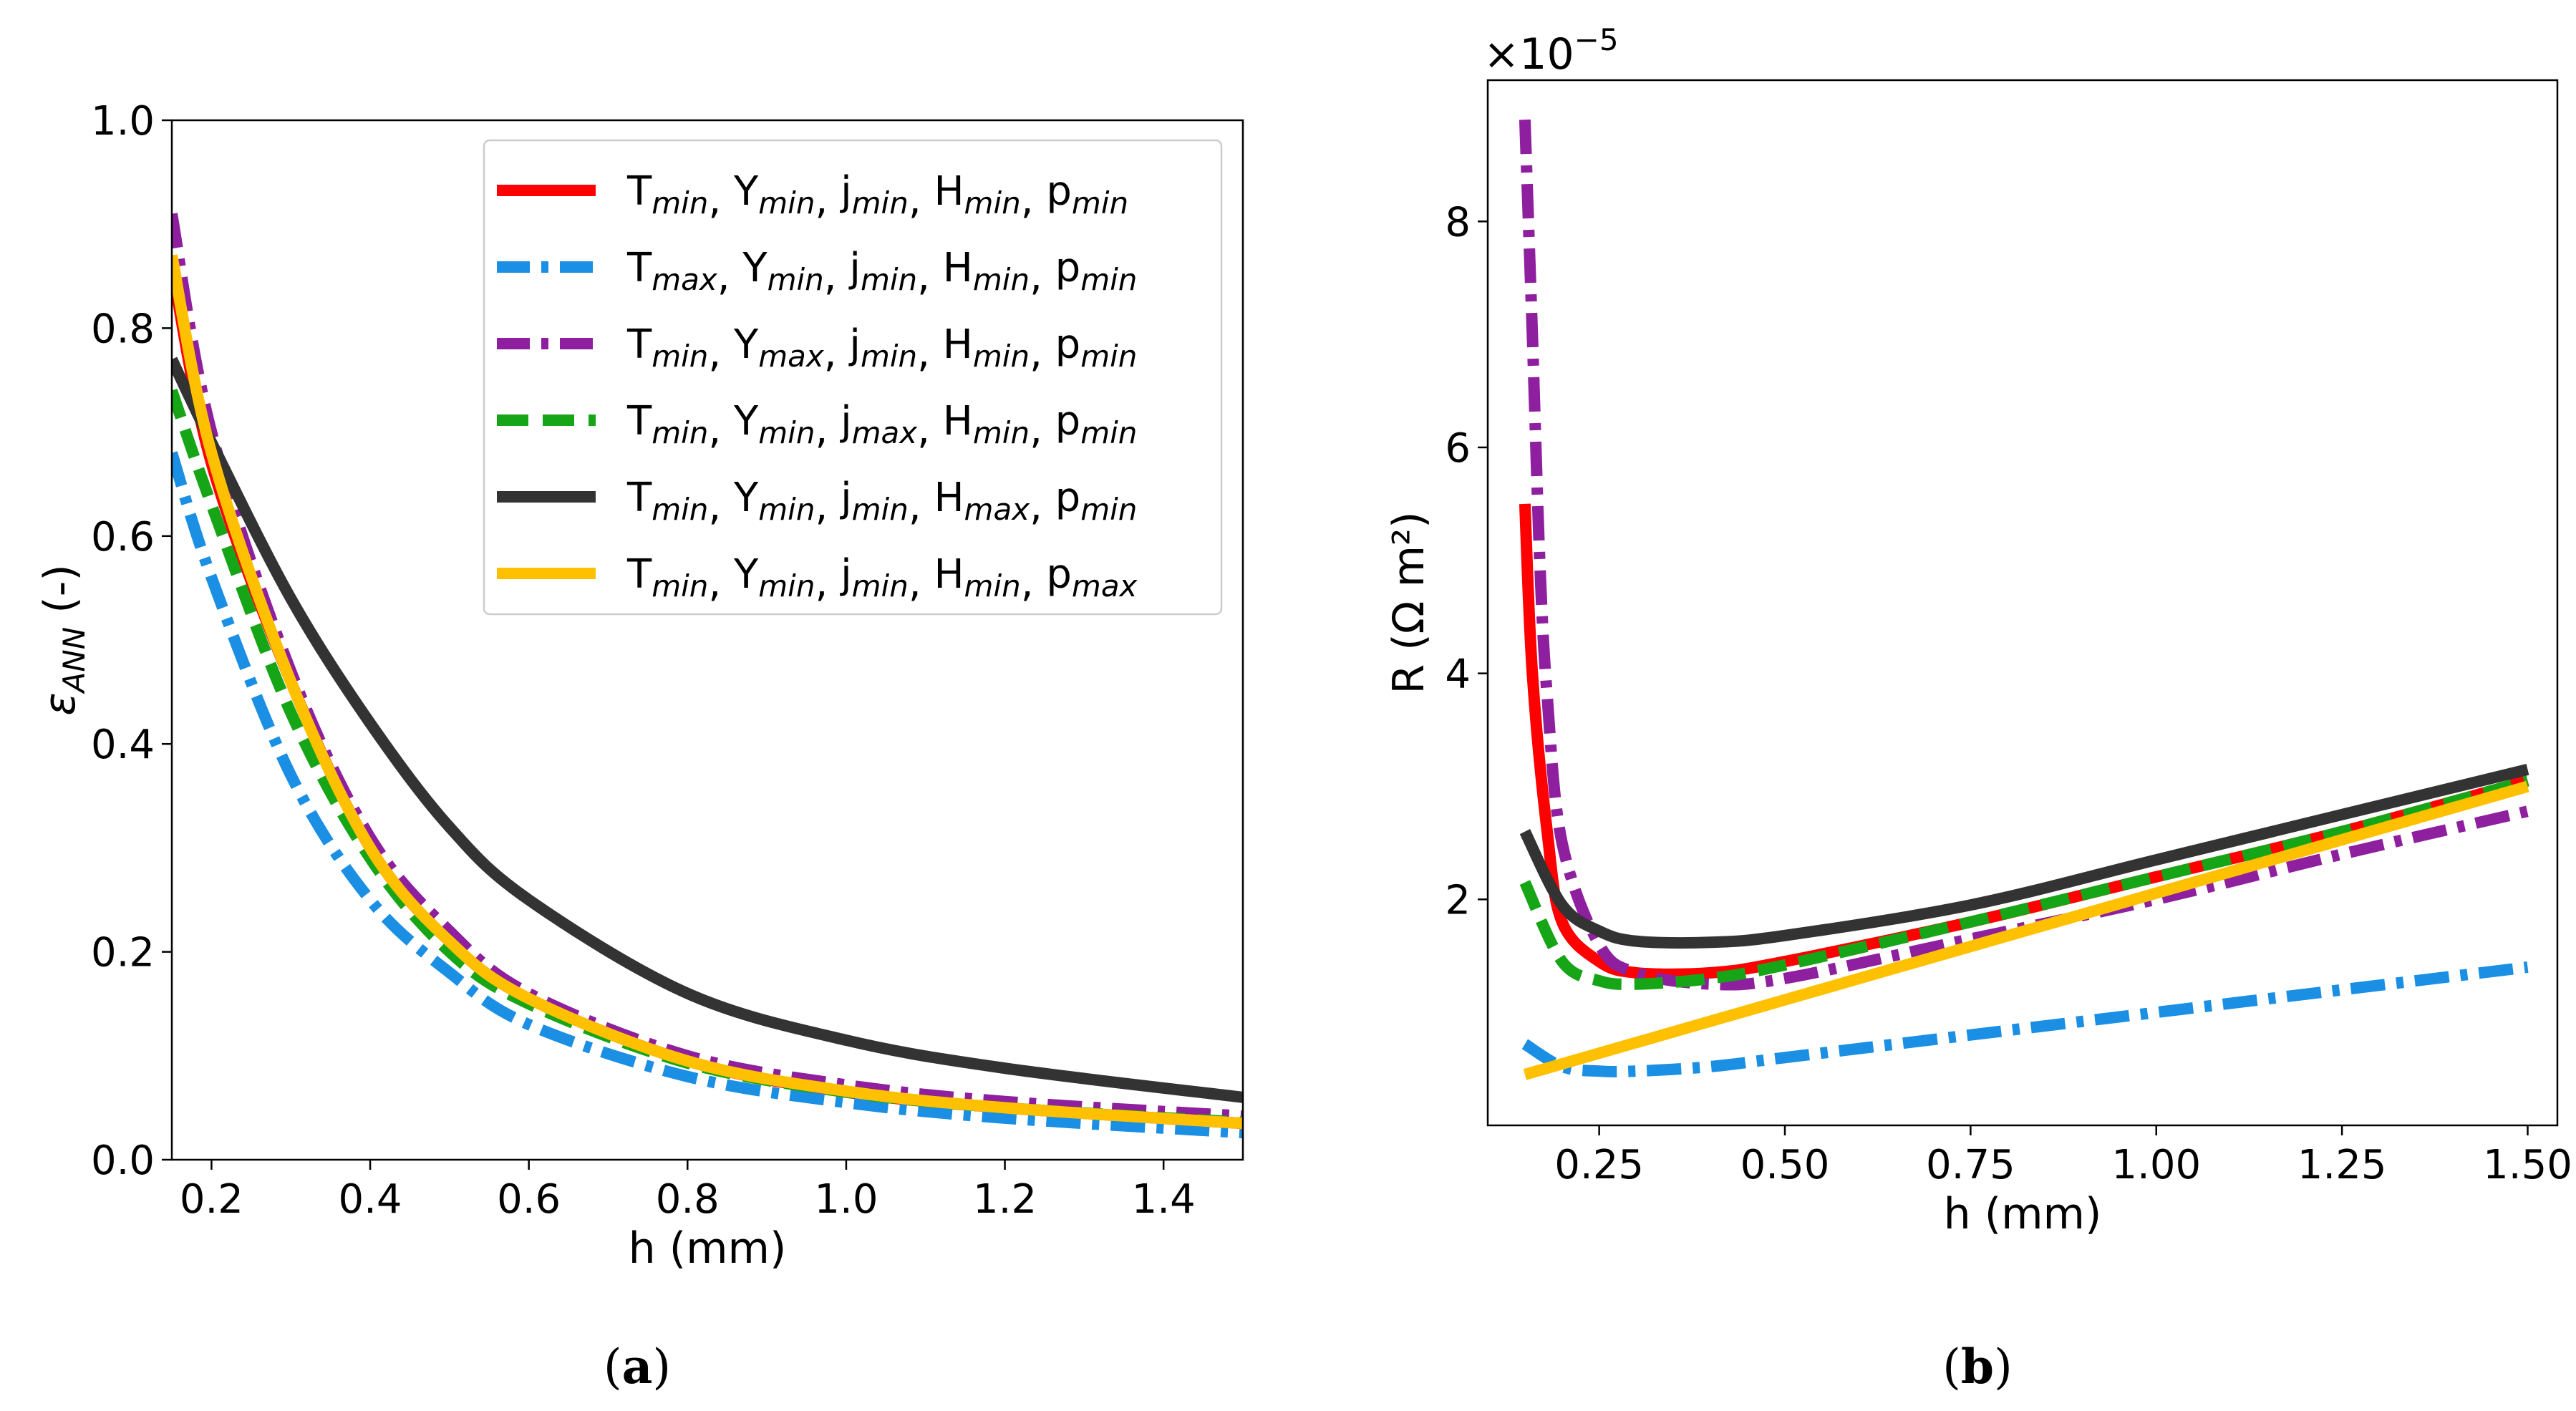  I want to click on panel-a-x-tick-label: 1.2, so click(1005, 1199).